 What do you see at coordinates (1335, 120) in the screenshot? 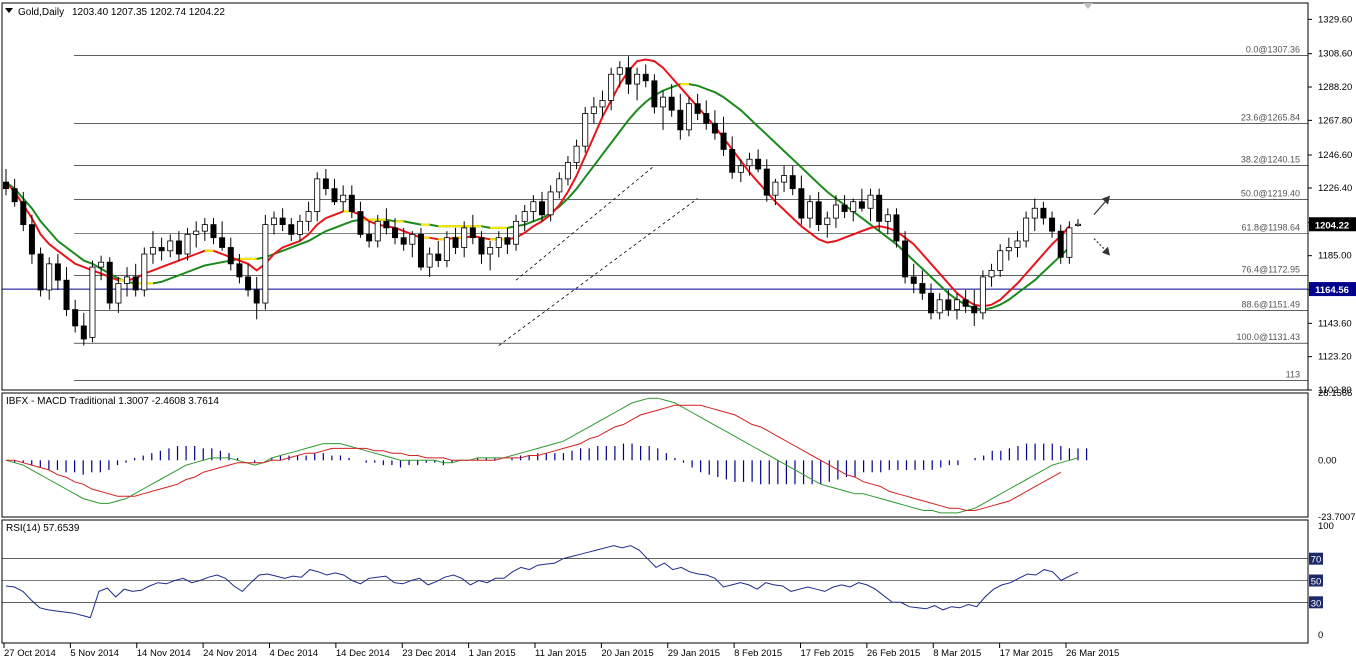
I see `price-tick-label: 1267.80` at bounding box center [1335, 120].